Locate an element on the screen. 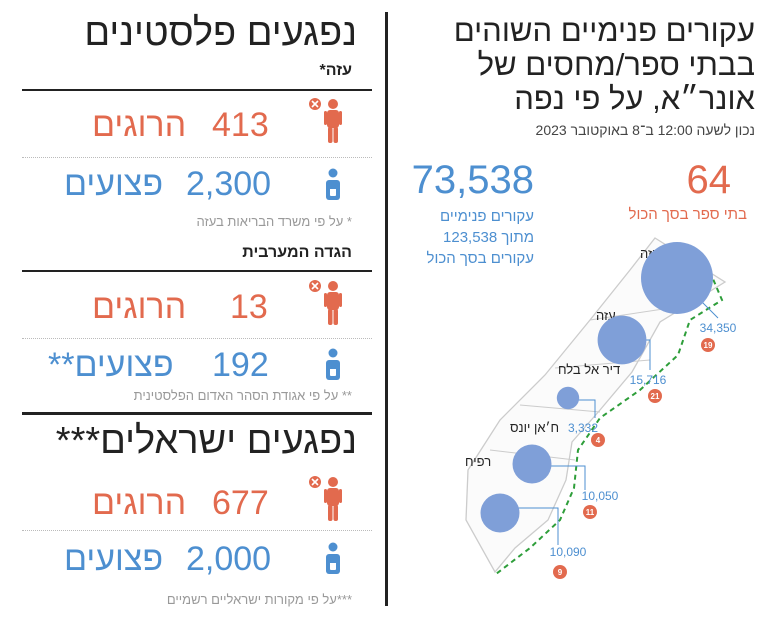 This screenshot has width=767, height=630. schools-caption: בתי ספר בסך הכול is located at coordinates (687, 214).